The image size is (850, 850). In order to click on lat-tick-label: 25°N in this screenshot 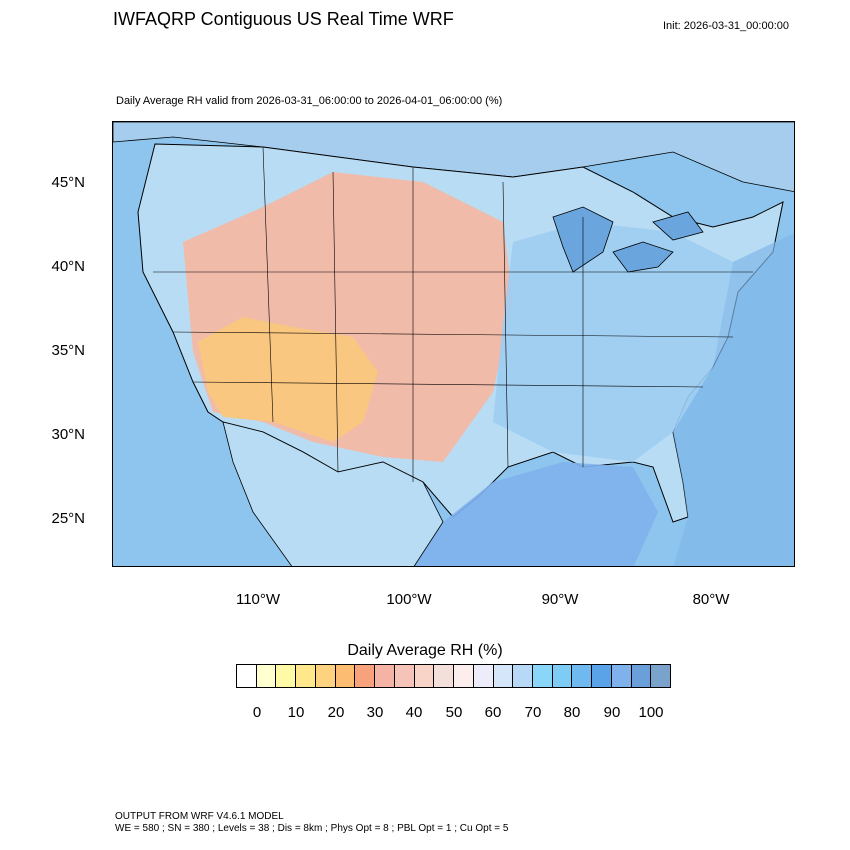, I will do `click(68, 518)`.